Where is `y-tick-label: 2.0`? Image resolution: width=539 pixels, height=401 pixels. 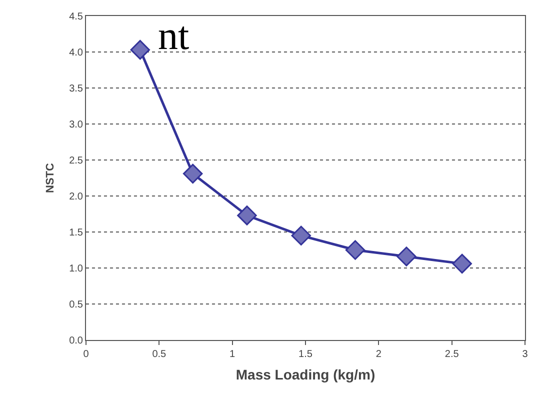
y-tick-label: 2.0 is located at coordinates (76, 197).